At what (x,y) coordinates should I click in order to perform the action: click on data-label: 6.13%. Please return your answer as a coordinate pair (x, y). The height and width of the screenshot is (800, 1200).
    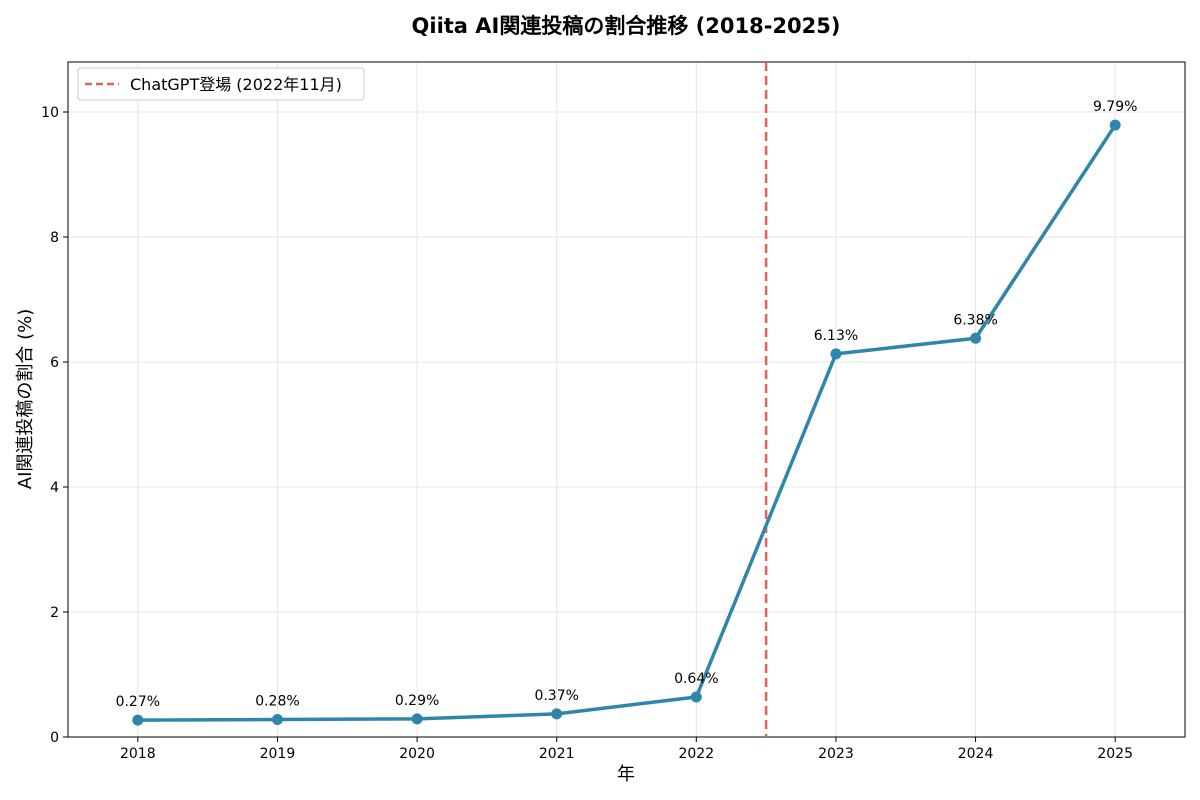
    Looking at the image, I should click on (836, 336).